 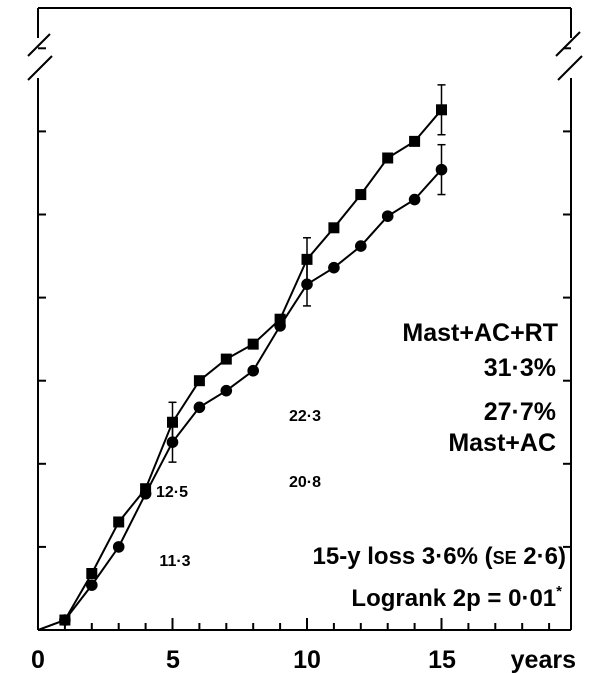 I want to click on x-tick-label-10: 10, so click(x=307, y=659).